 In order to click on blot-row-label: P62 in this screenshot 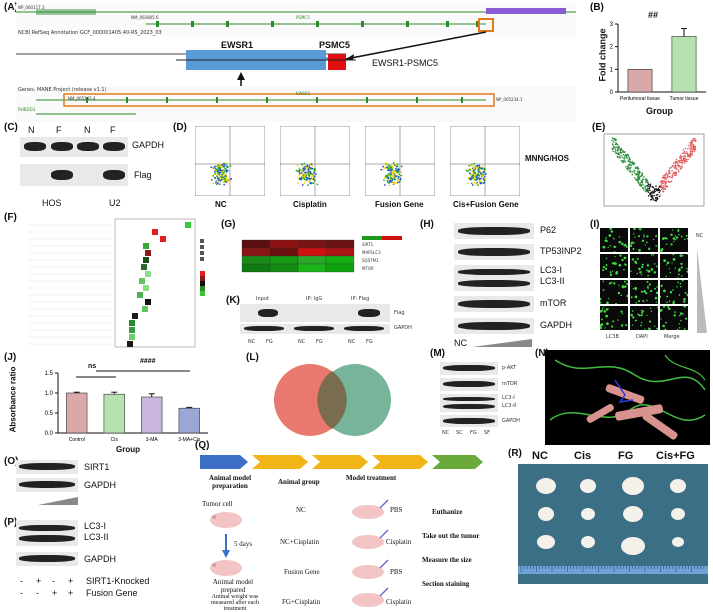, I will do `click(548, 230)`.